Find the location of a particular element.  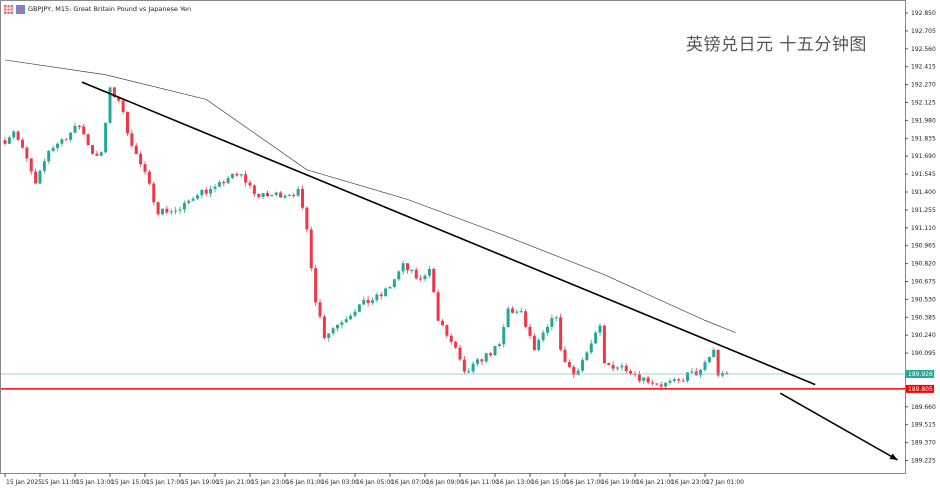

y-tick-label: 191.255 is located at coordinates (923, 210).